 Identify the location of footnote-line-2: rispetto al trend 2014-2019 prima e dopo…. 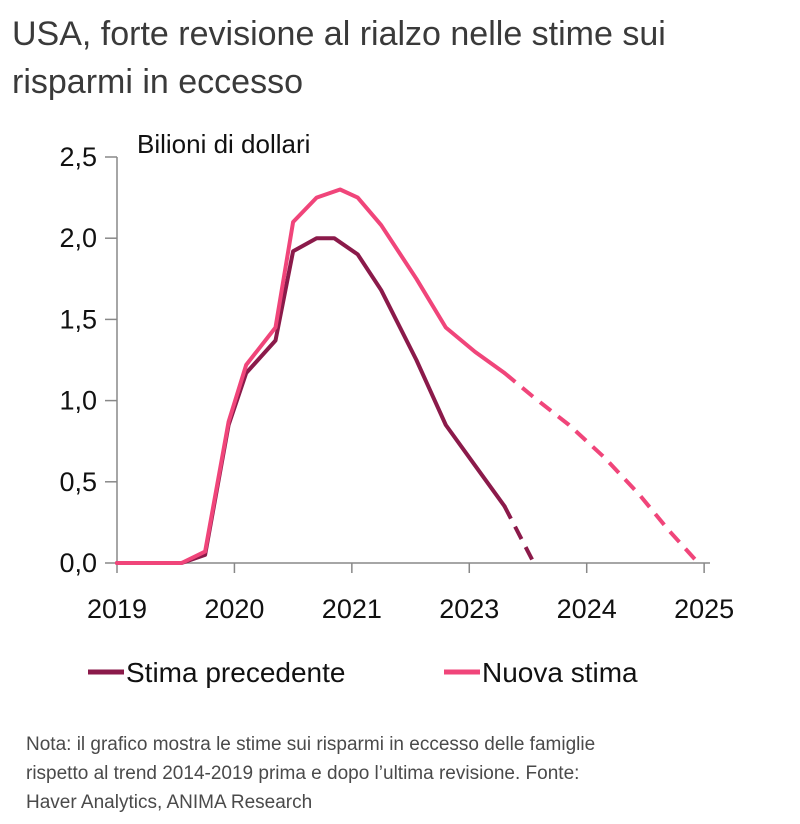
(303, 773).